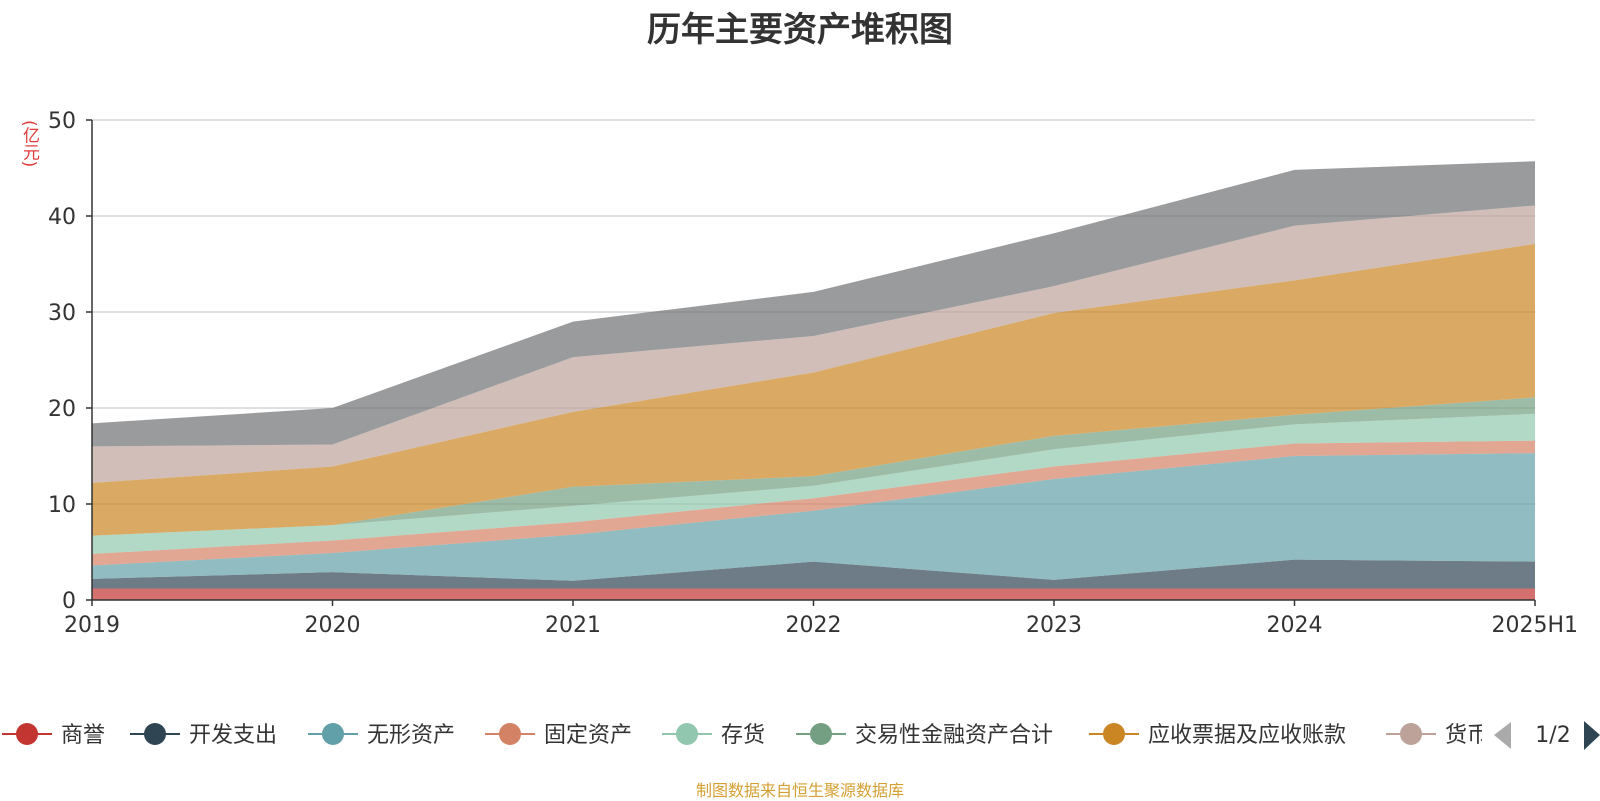 This screenshot has height=801, width=1600. I want to click on x-tick-label: 2022, so click(814, 625).